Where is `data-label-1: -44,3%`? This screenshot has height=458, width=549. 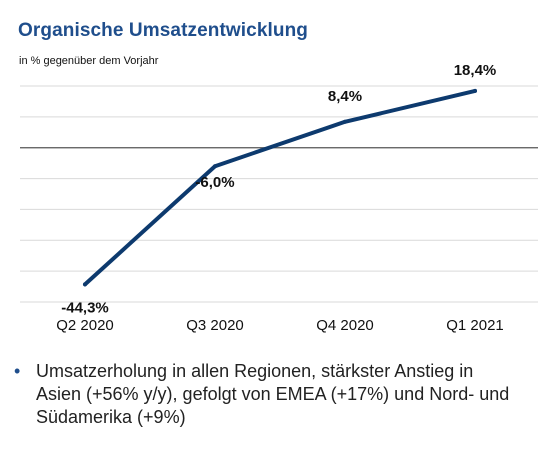 data-label-1: -44,3% is located at coordinates (85, 307).